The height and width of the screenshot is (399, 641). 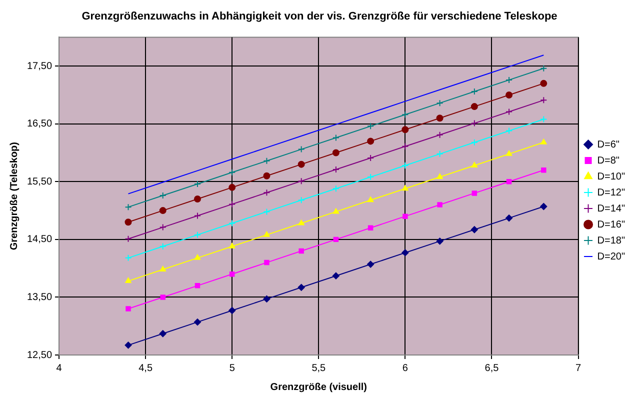 I want to click on y-tick-label: 17,50, so click(x=39, y=66).